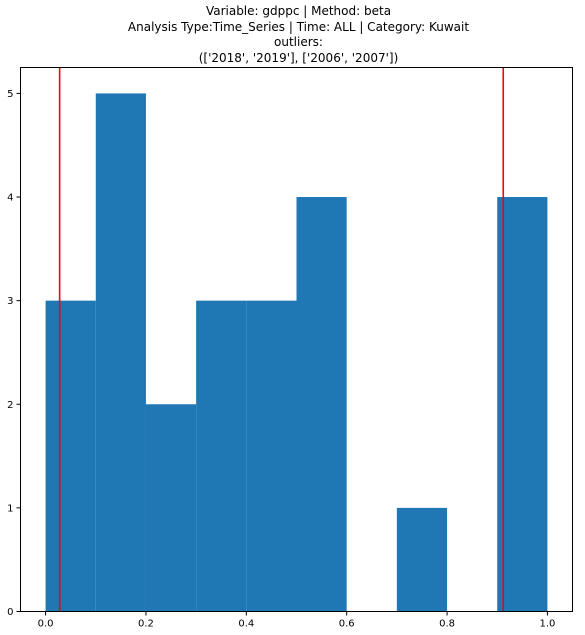 The width and height of the screenshot is (585, 635). Describe the element at coordinates (10, 301) in the screenshot. I see `y-tick-label: 3` at that location.